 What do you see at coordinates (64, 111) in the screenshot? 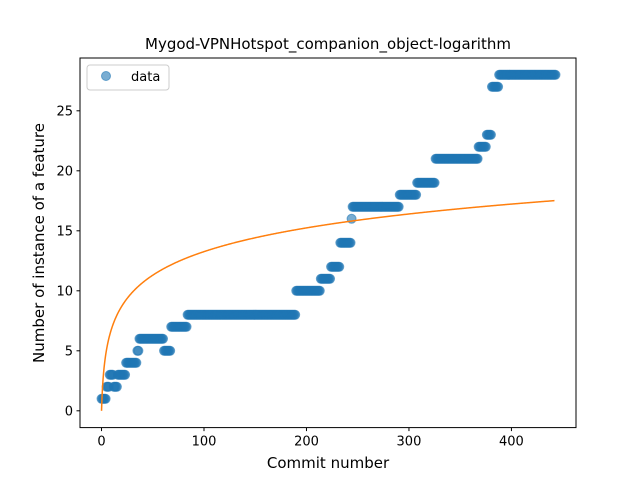
I see `y-tick-label: 25` at bounding box center [64, 111].